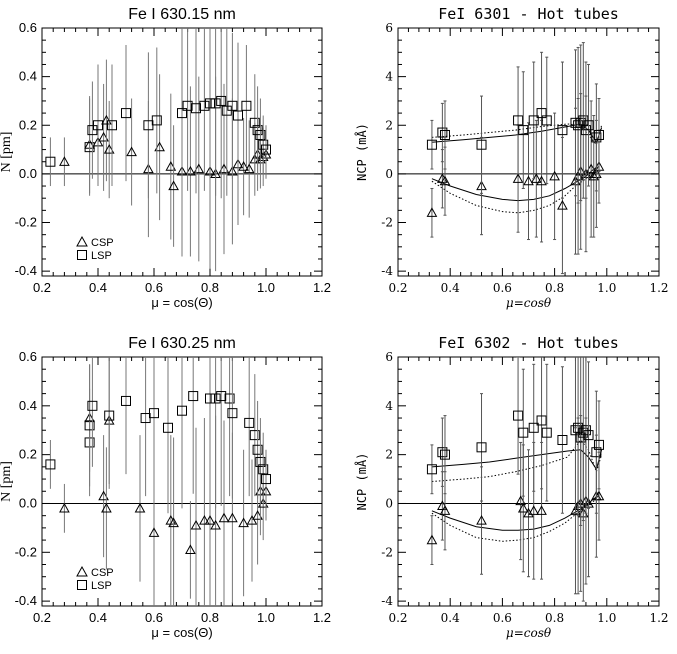 The image size is (677, 654). Describe the element at coordinates (387, 271) in the screenshot. I see `y-tick-label: -4` at that location.